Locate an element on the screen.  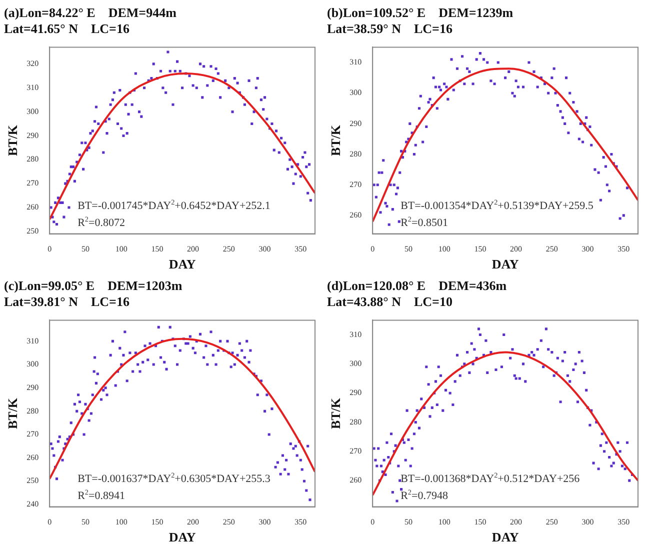
y-tick-label: 240 is located at coordinates (32, 504).